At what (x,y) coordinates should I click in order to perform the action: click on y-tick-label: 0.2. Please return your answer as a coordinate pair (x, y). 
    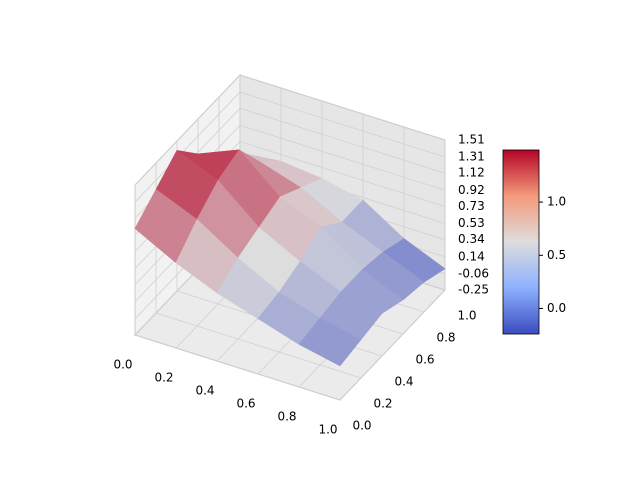
    Looking at the image, I should click on (382, 404).